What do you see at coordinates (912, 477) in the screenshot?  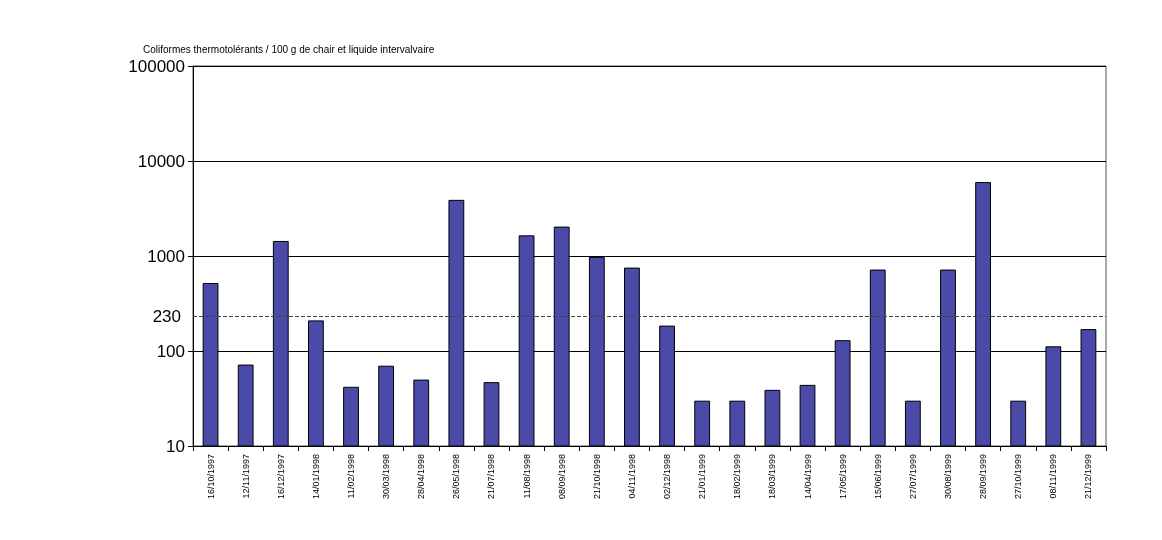 I see `x-tick-label: 27/07/1999` at bounding box center [912, 477].